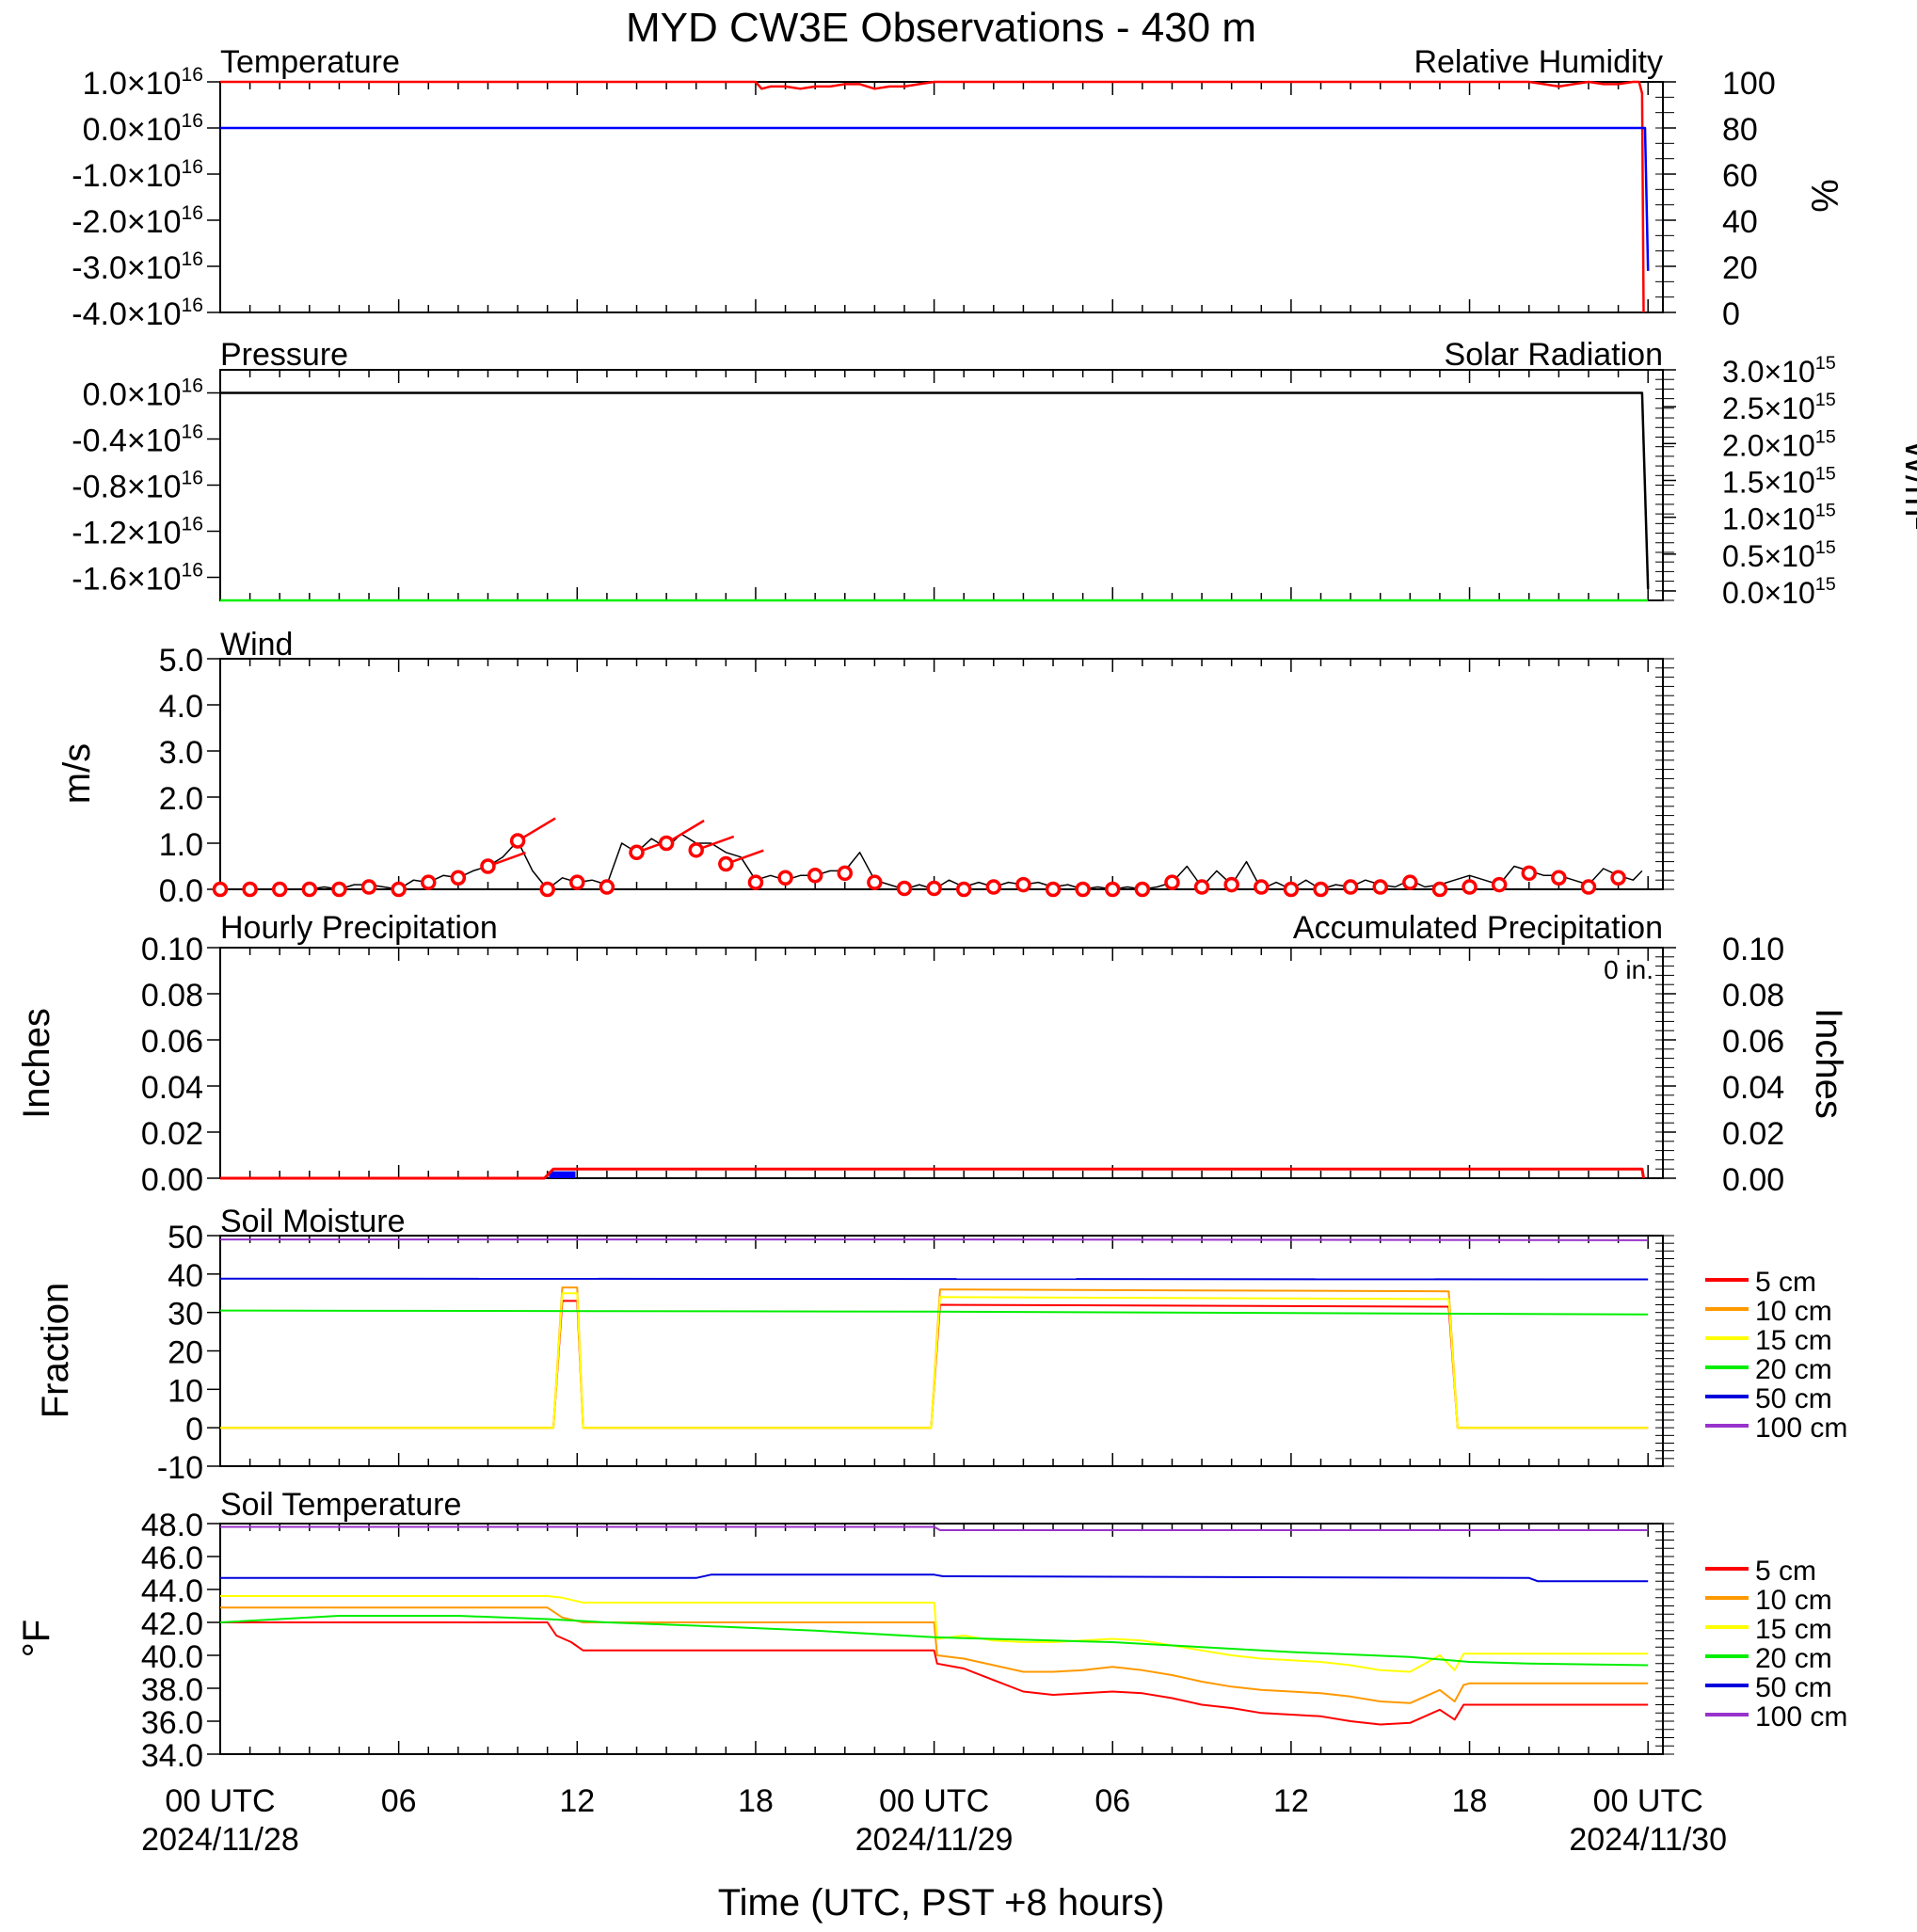 This screenshot has width=1917, height=1932. Describe the element at coordinates (1779, 407) in the screenshot. I see `y2-tick-label: 2.5×10¹⁵` at that location.